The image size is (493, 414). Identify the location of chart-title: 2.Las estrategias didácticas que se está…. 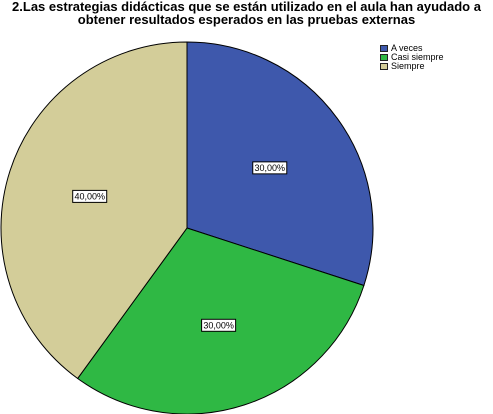
(246, 13).